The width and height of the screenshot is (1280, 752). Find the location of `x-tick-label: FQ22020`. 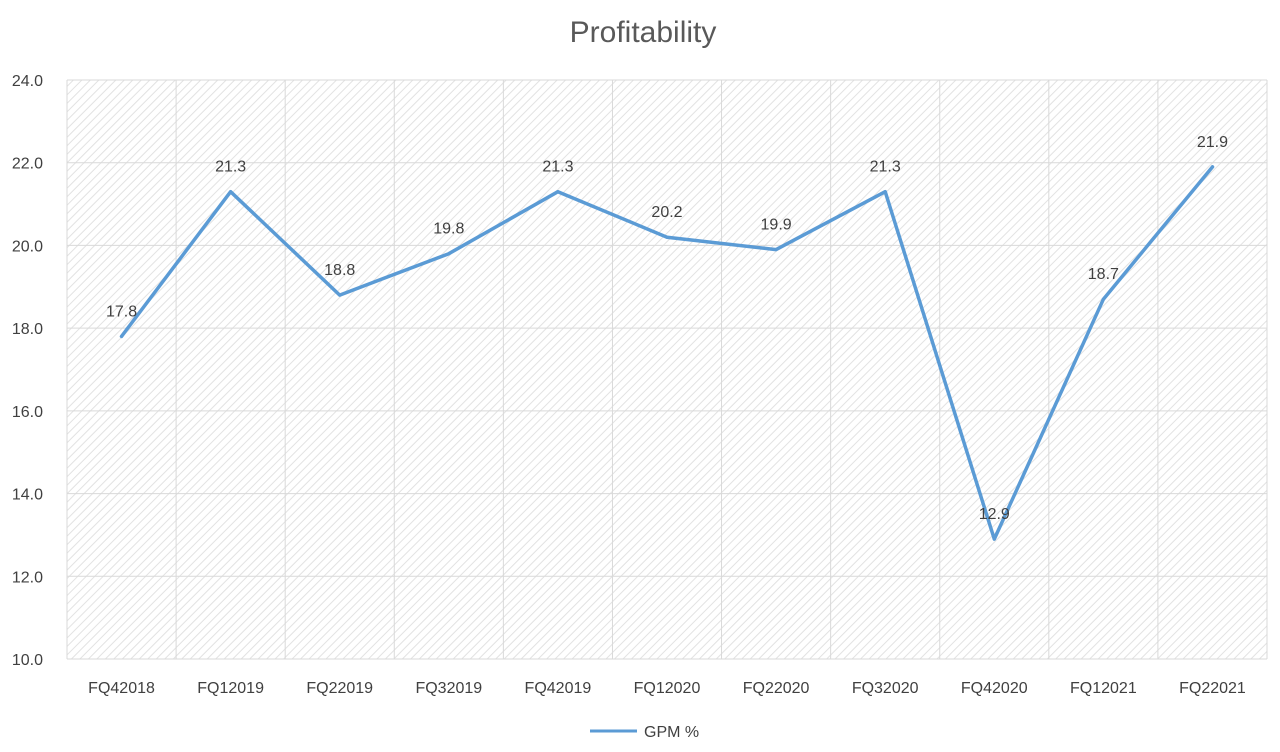

x-tick-label: FQ22020 is located at coordinates (776, 688).